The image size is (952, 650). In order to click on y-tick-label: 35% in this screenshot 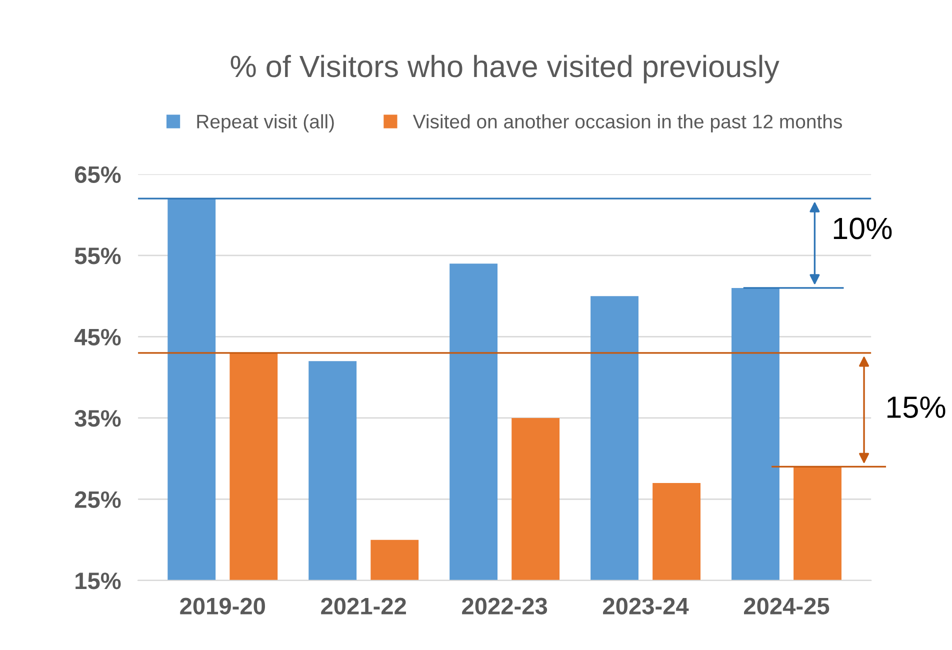, I will do `click(97, 418)`.